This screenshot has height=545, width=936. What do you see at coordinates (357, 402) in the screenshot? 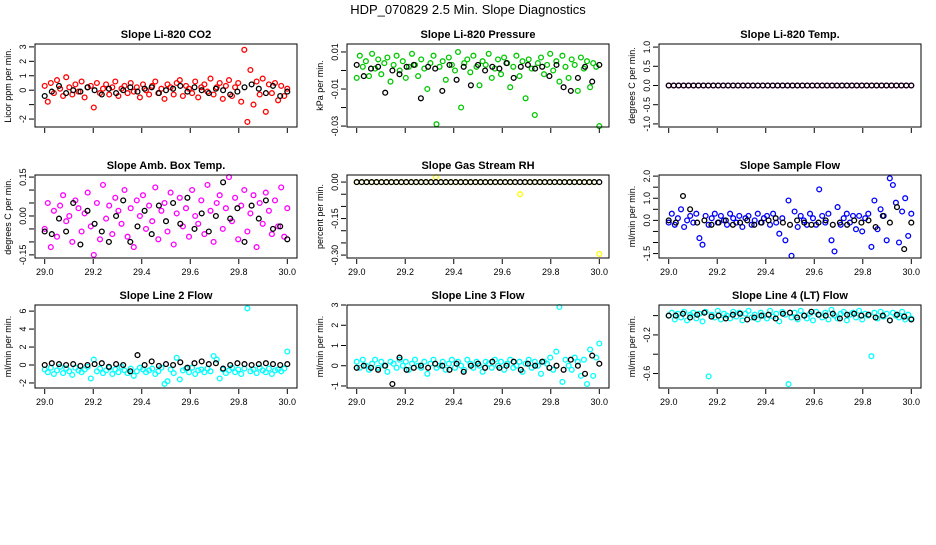
I see `x-tick-label: 29.0` at bounding box center [357, 402].